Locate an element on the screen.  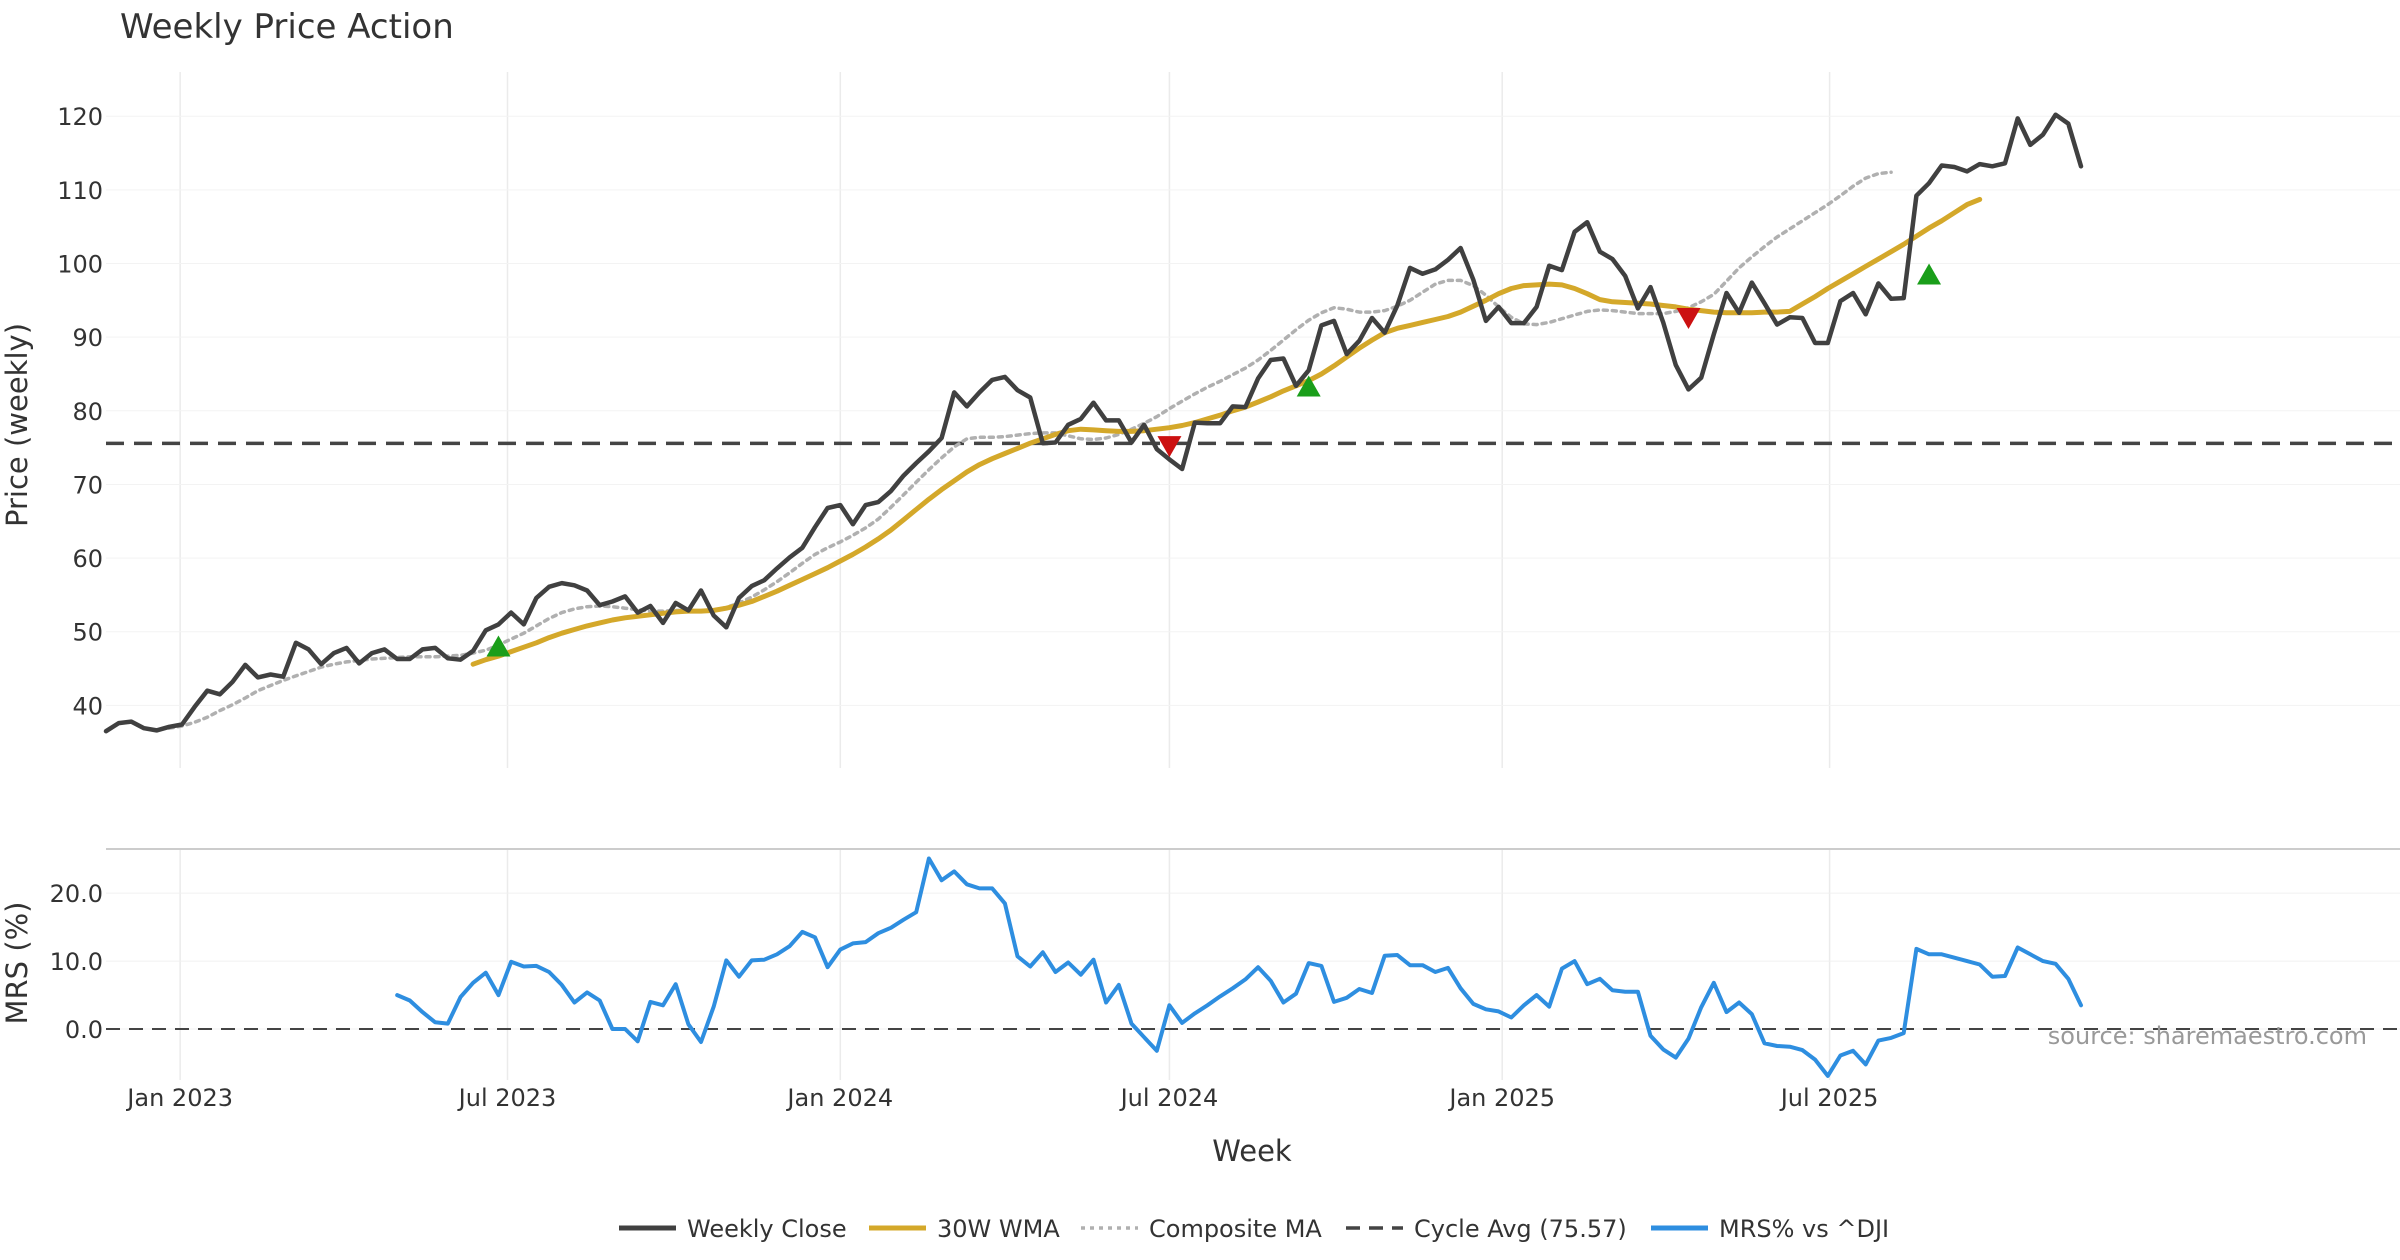
legend-label: Composite MA is located at coordinates (1235, 1229).